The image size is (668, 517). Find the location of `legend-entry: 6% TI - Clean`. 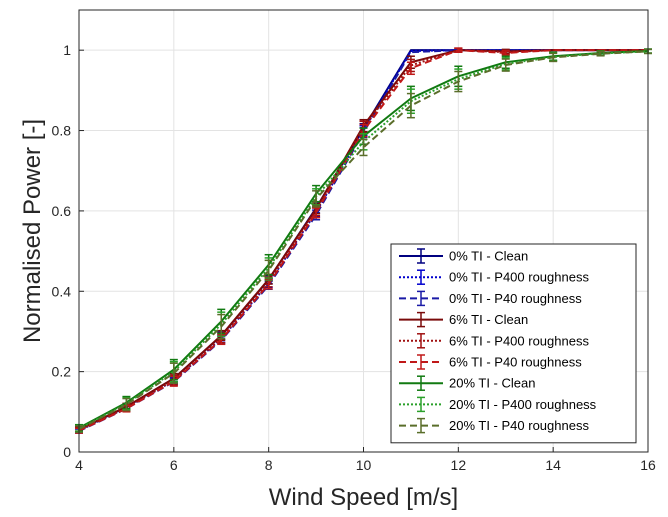

legend-entry: 6% TI - Clean is located at coordinates (463, 319).